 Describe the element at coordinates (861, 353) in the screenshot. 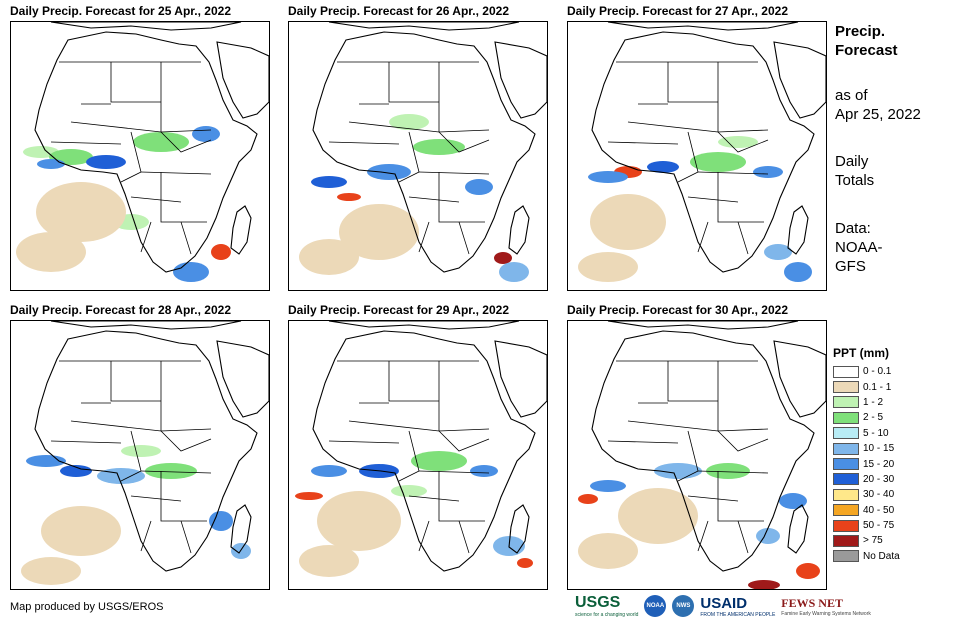

I see `legend-title: PPT (mm)` at that location.